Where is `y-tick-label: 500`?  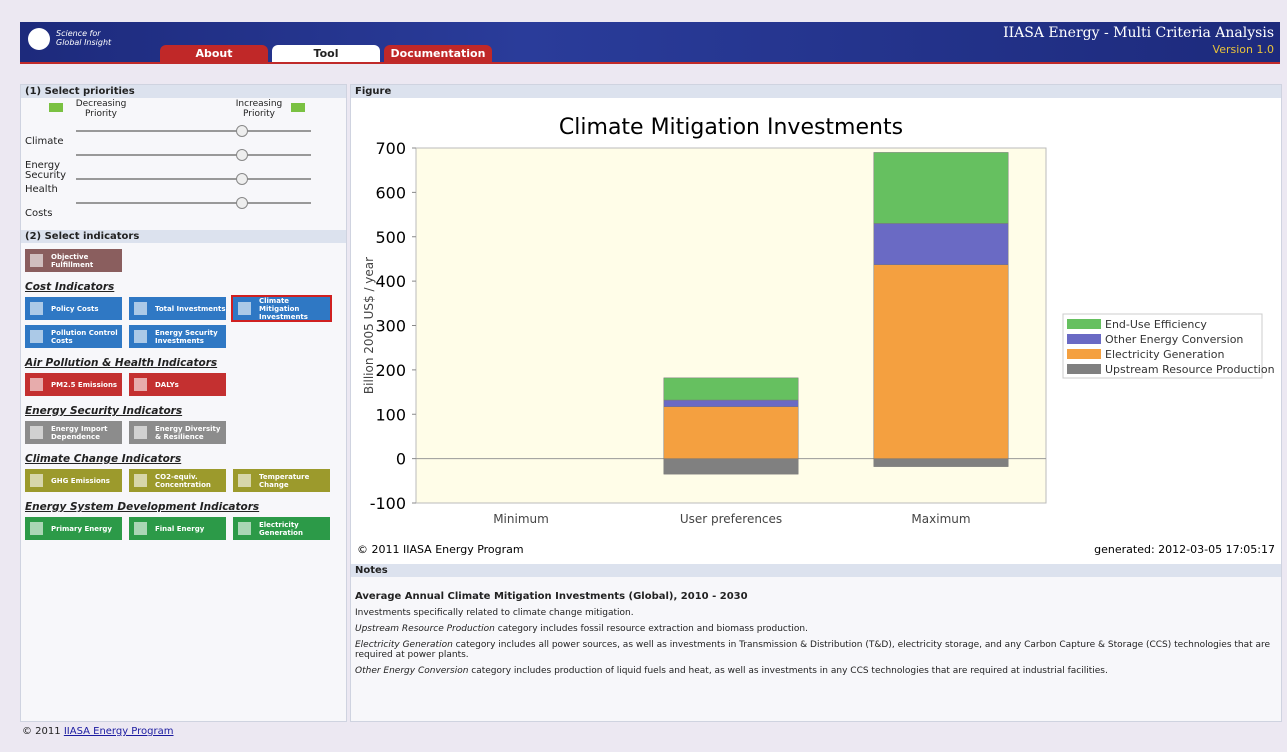
y-tick-label: 500 is located at coordinates (390, 237).